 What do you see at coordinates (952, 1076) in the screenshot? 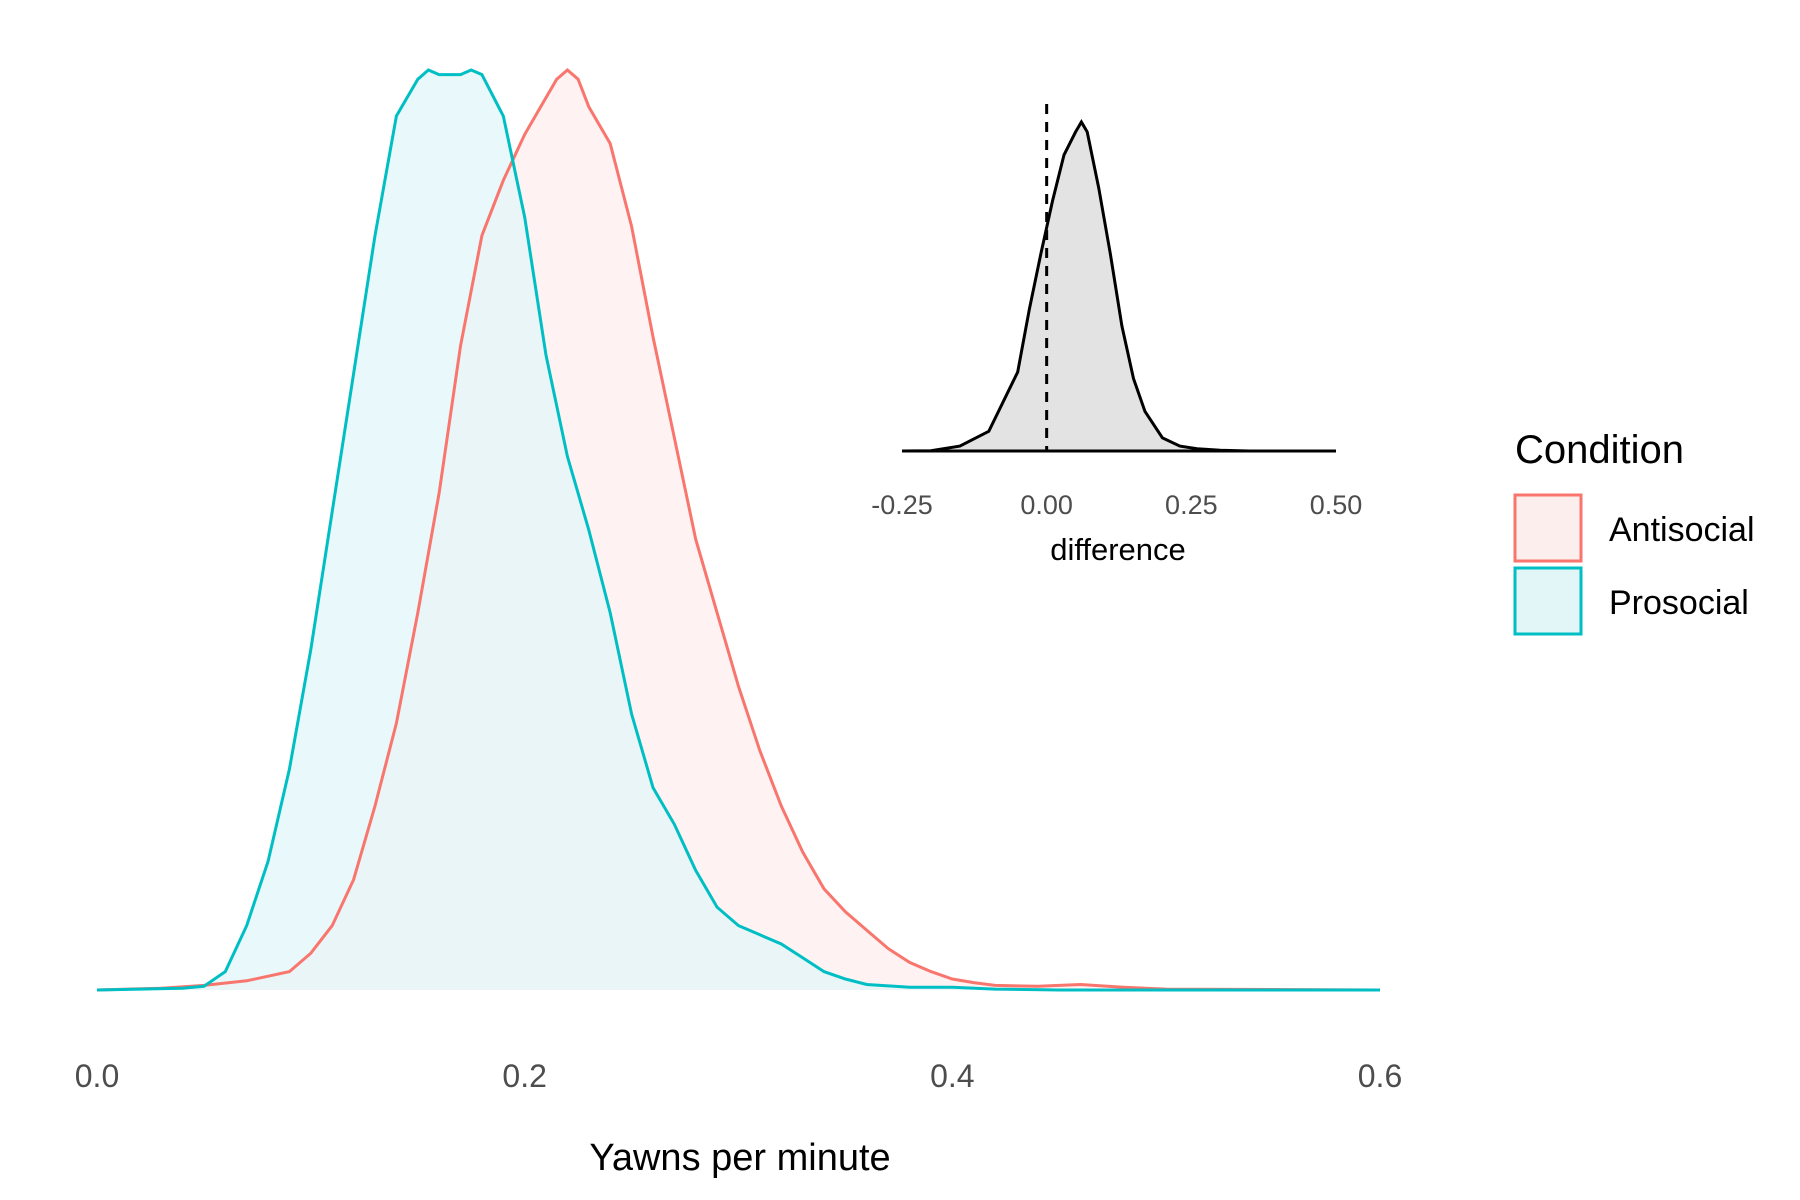
I see `x-tick-label: 0.4` at bounding box center [952, 1076].